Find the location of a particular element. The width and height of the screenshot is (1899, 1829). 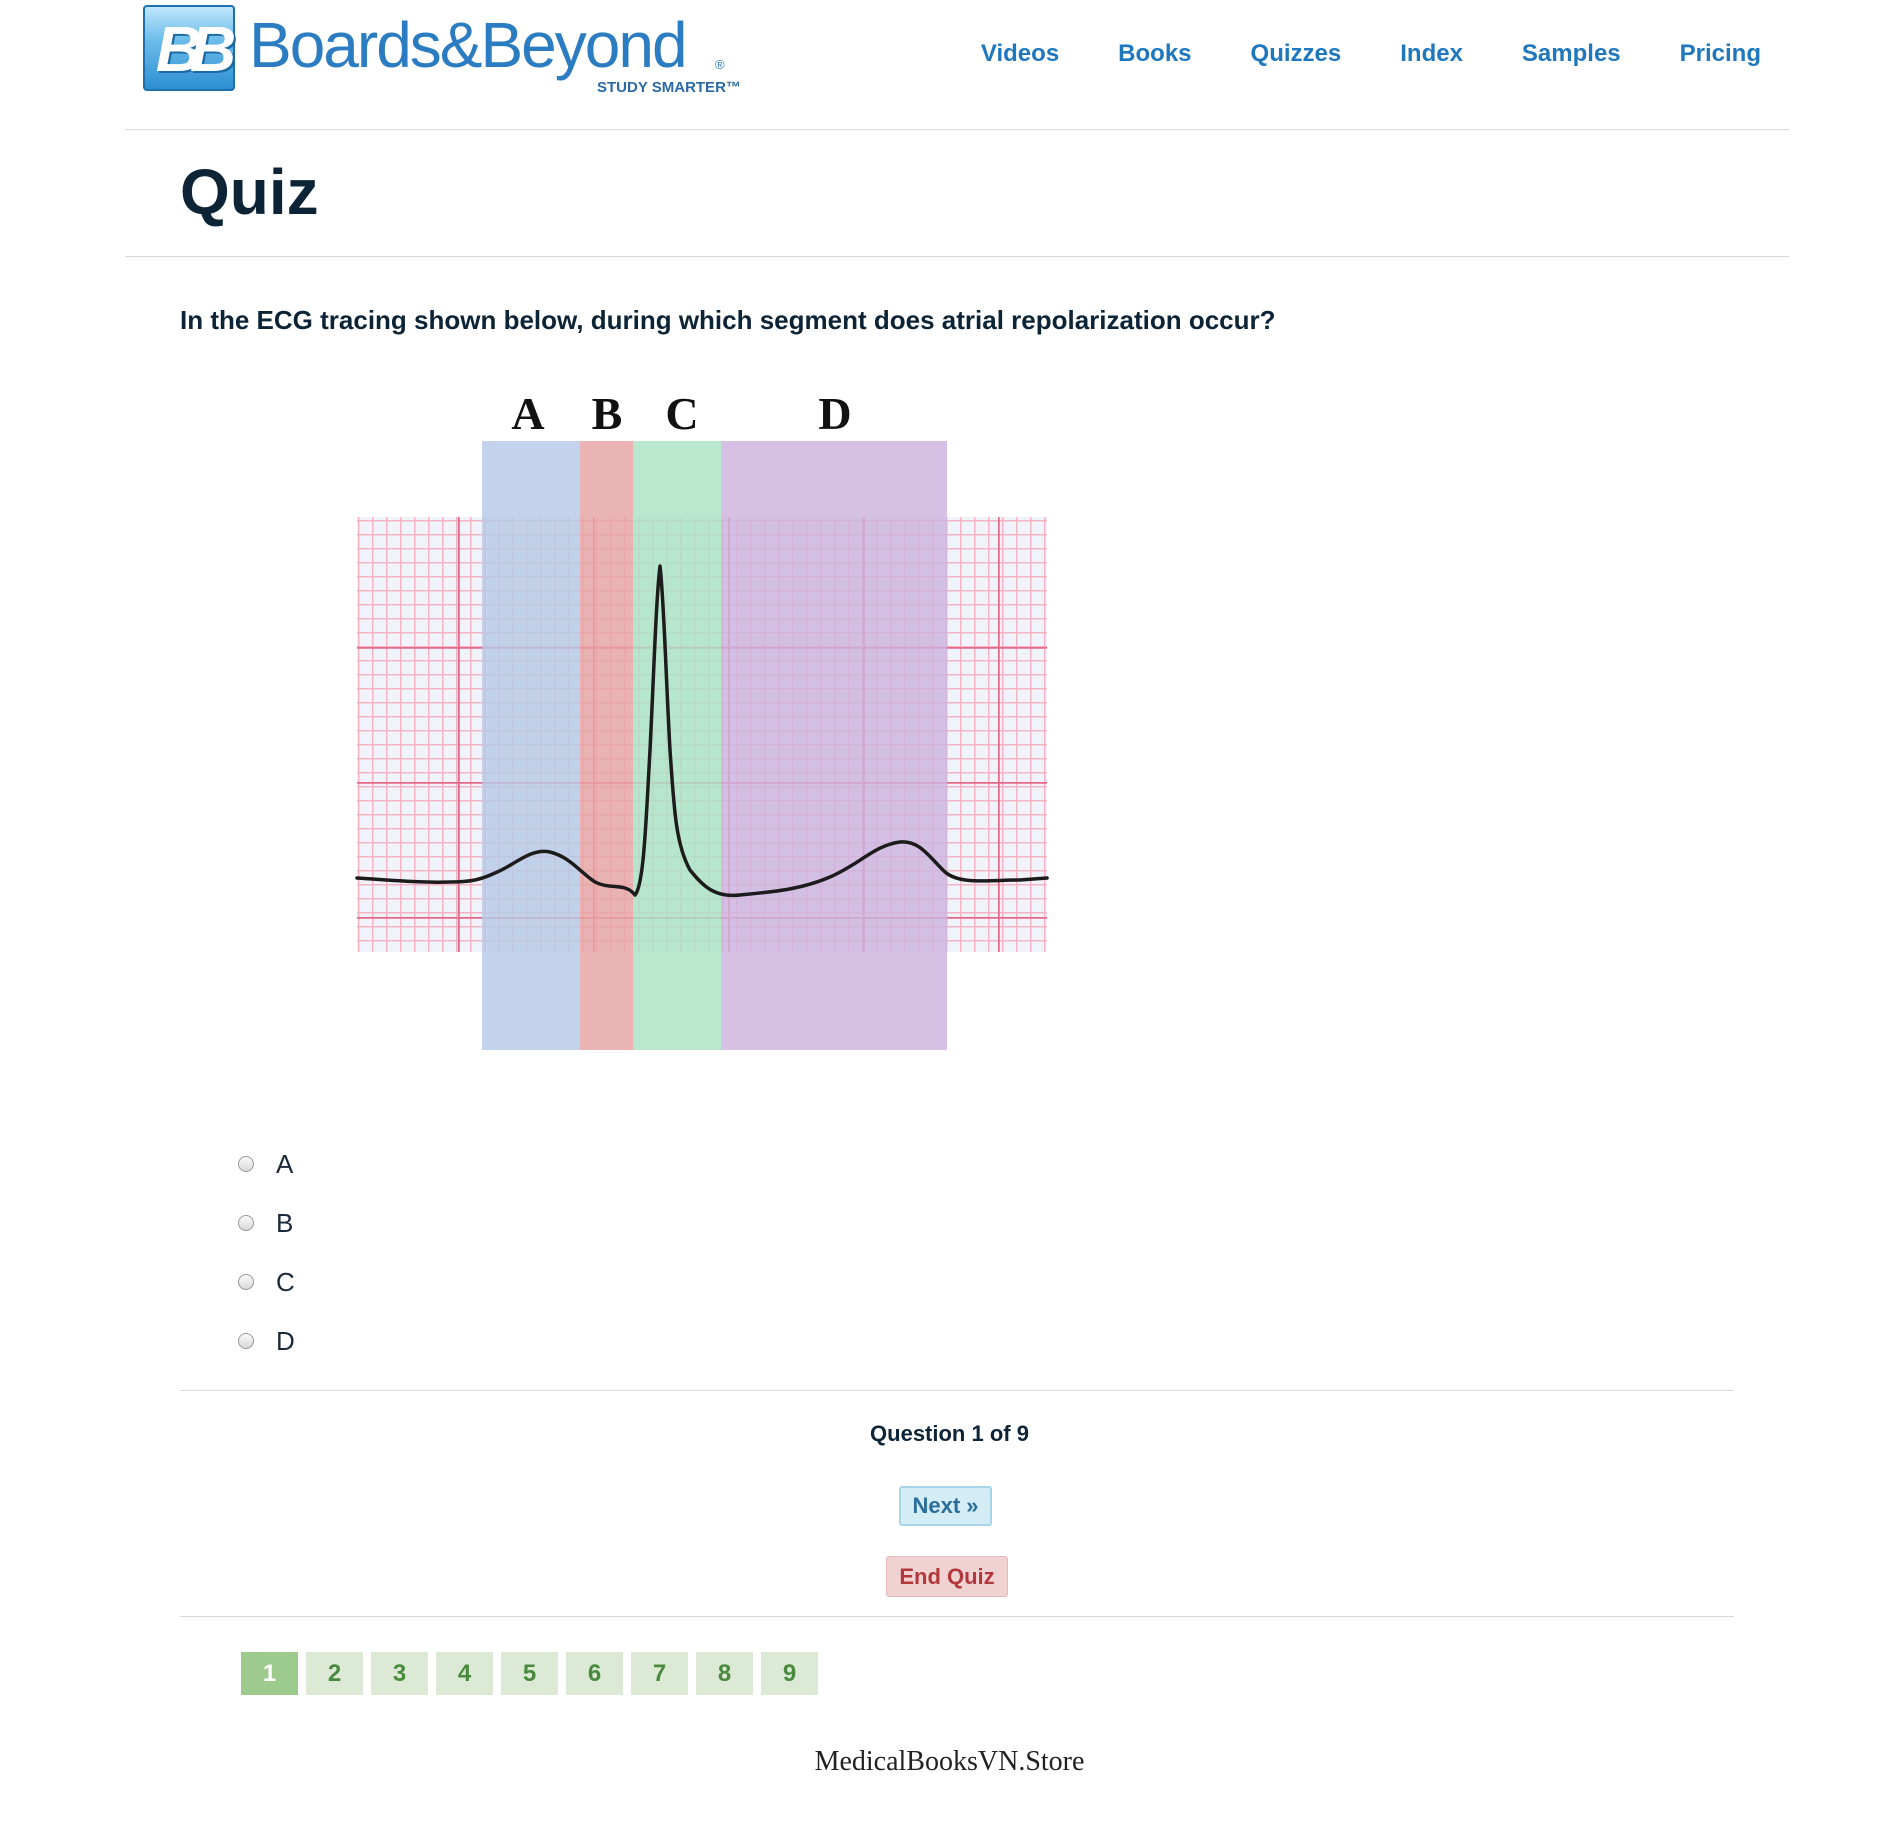

page-5: 5 is located at coordinates (529, 1673).